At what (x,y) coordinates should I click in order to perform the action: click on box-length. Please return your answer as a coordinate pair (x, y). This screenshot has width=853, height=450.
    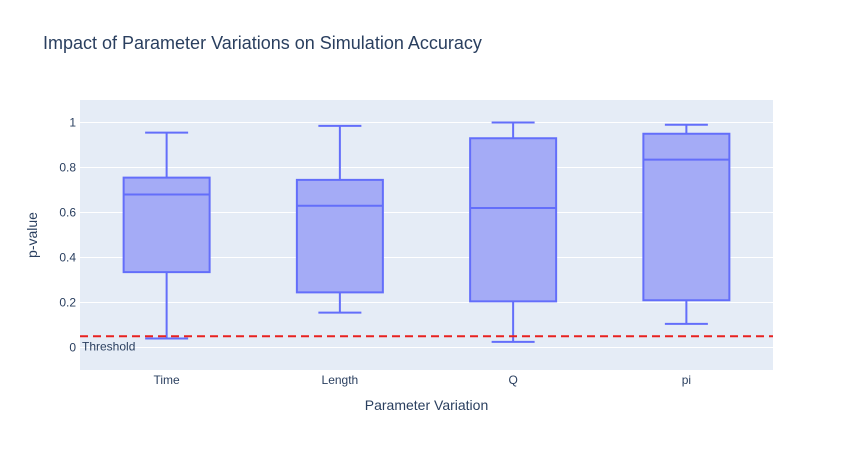
    Looking at the image, I should click on (339, 219).